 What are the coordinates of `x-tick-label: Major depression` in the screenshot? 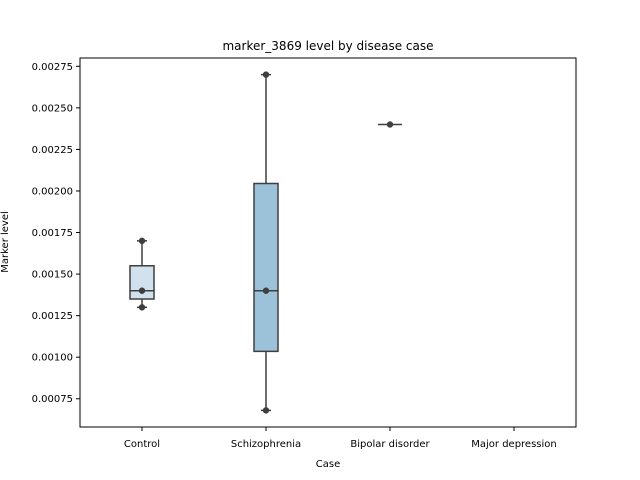 It's located at (514, 444).